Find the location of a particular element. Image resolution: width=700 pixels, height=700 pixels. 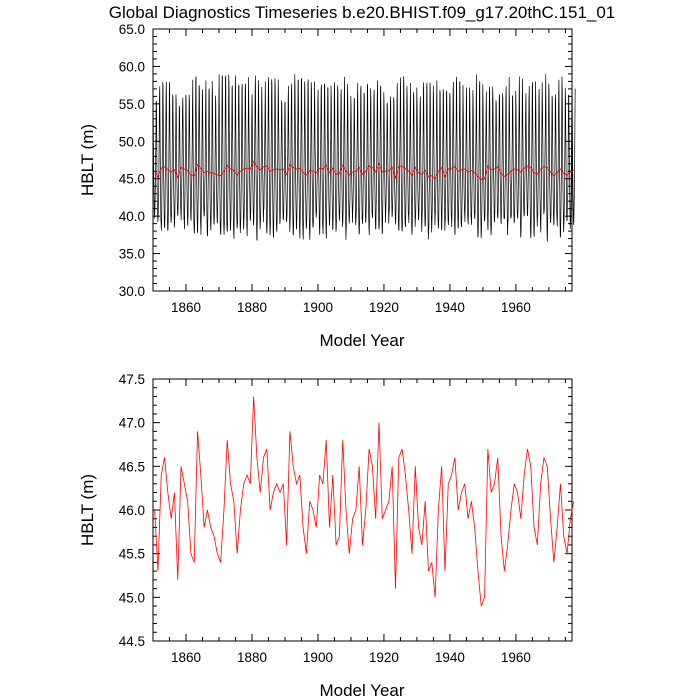

bottom-x-tick-label: 1880 is located at coordinates (252, 657).